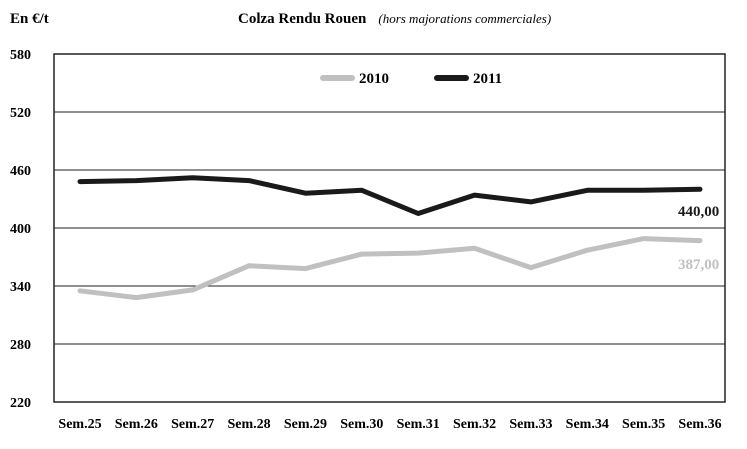  Describe the element at coordinates (487, 79) in the screenshot. I see `legend-label-2011: 2011` at that location.